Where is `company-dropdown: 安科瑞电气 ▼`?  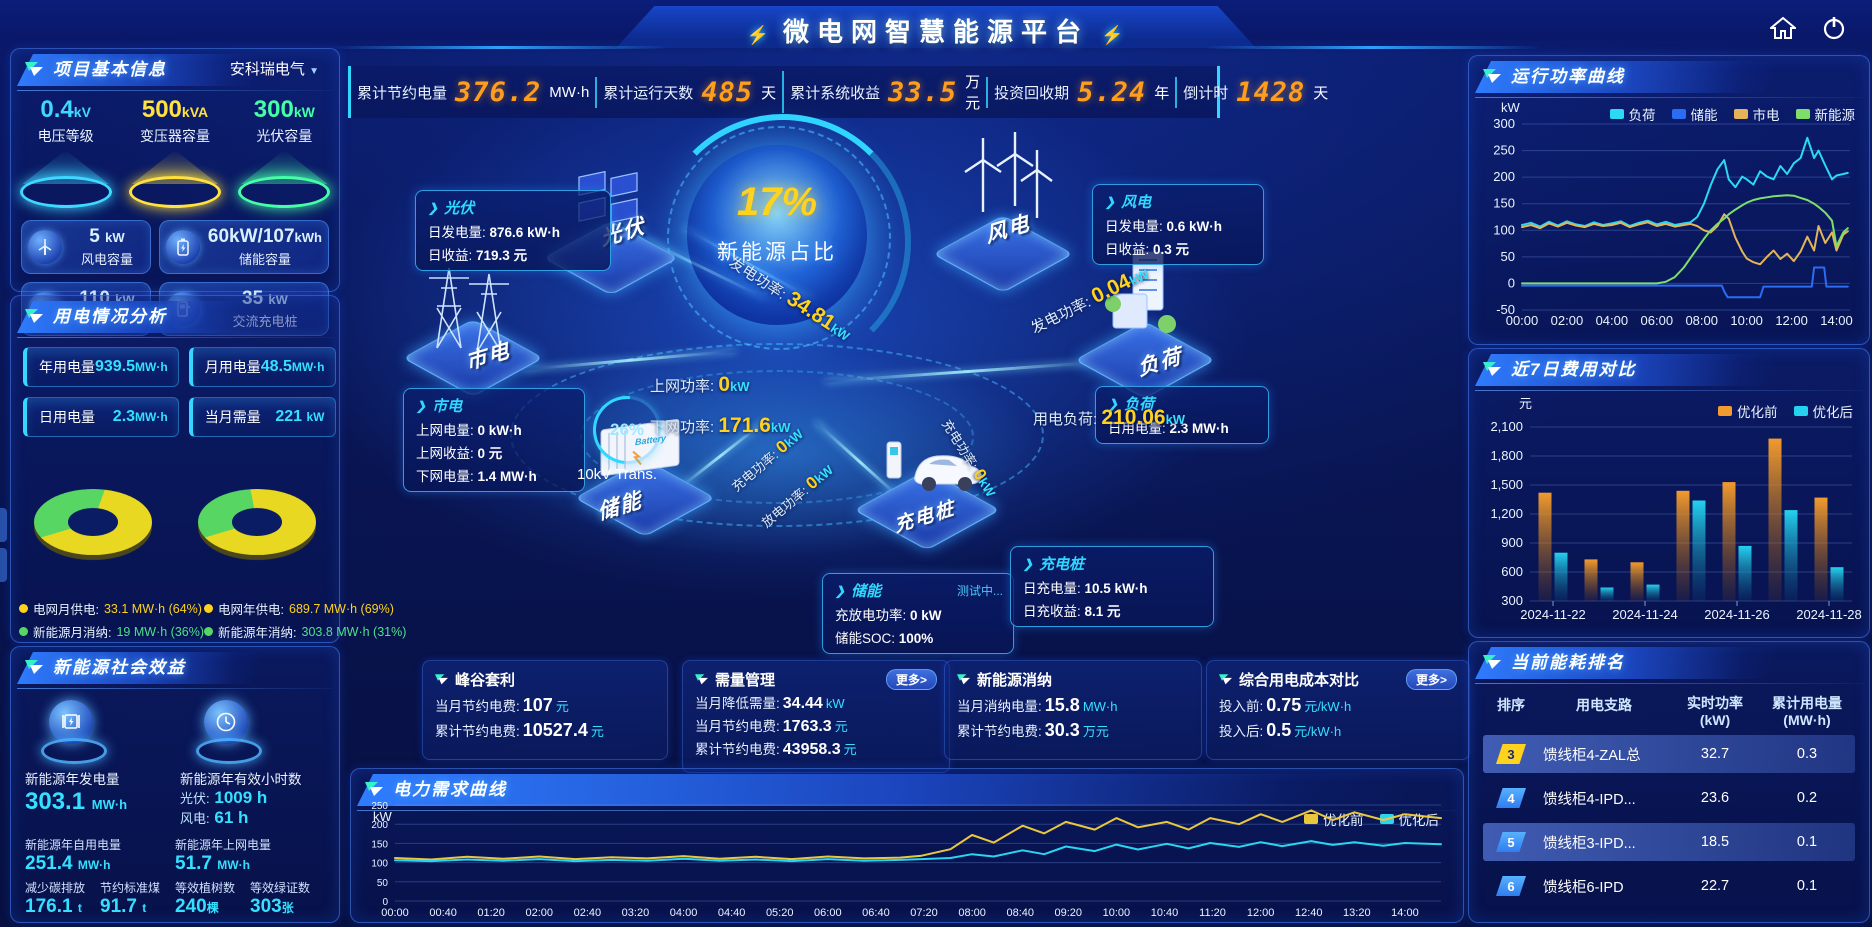
company-dropdown: 安科瑞电气 ▼ is located at coordinates (274, 71).